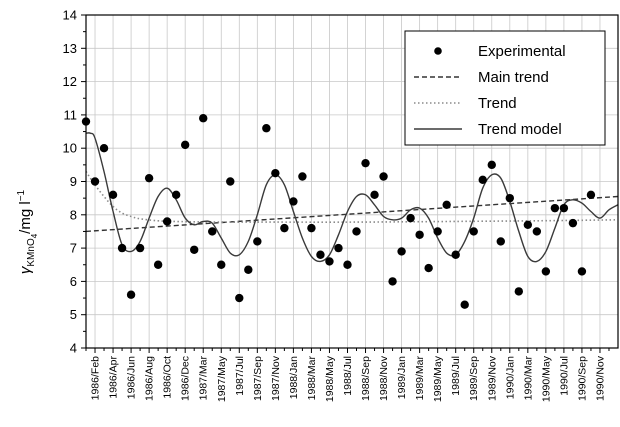 Image resolution: width=620 pixels, height=427 pixels. I want to click on legend-marker-experimental, so click(438, 51).